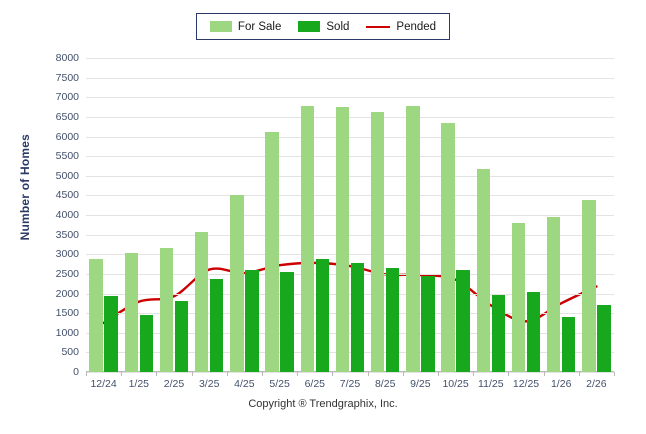 The image size is (646, 434). Describe the element at coordinates (67, 273) in the screenshot. I see `y-axis-tick-label: 2500` at that location.